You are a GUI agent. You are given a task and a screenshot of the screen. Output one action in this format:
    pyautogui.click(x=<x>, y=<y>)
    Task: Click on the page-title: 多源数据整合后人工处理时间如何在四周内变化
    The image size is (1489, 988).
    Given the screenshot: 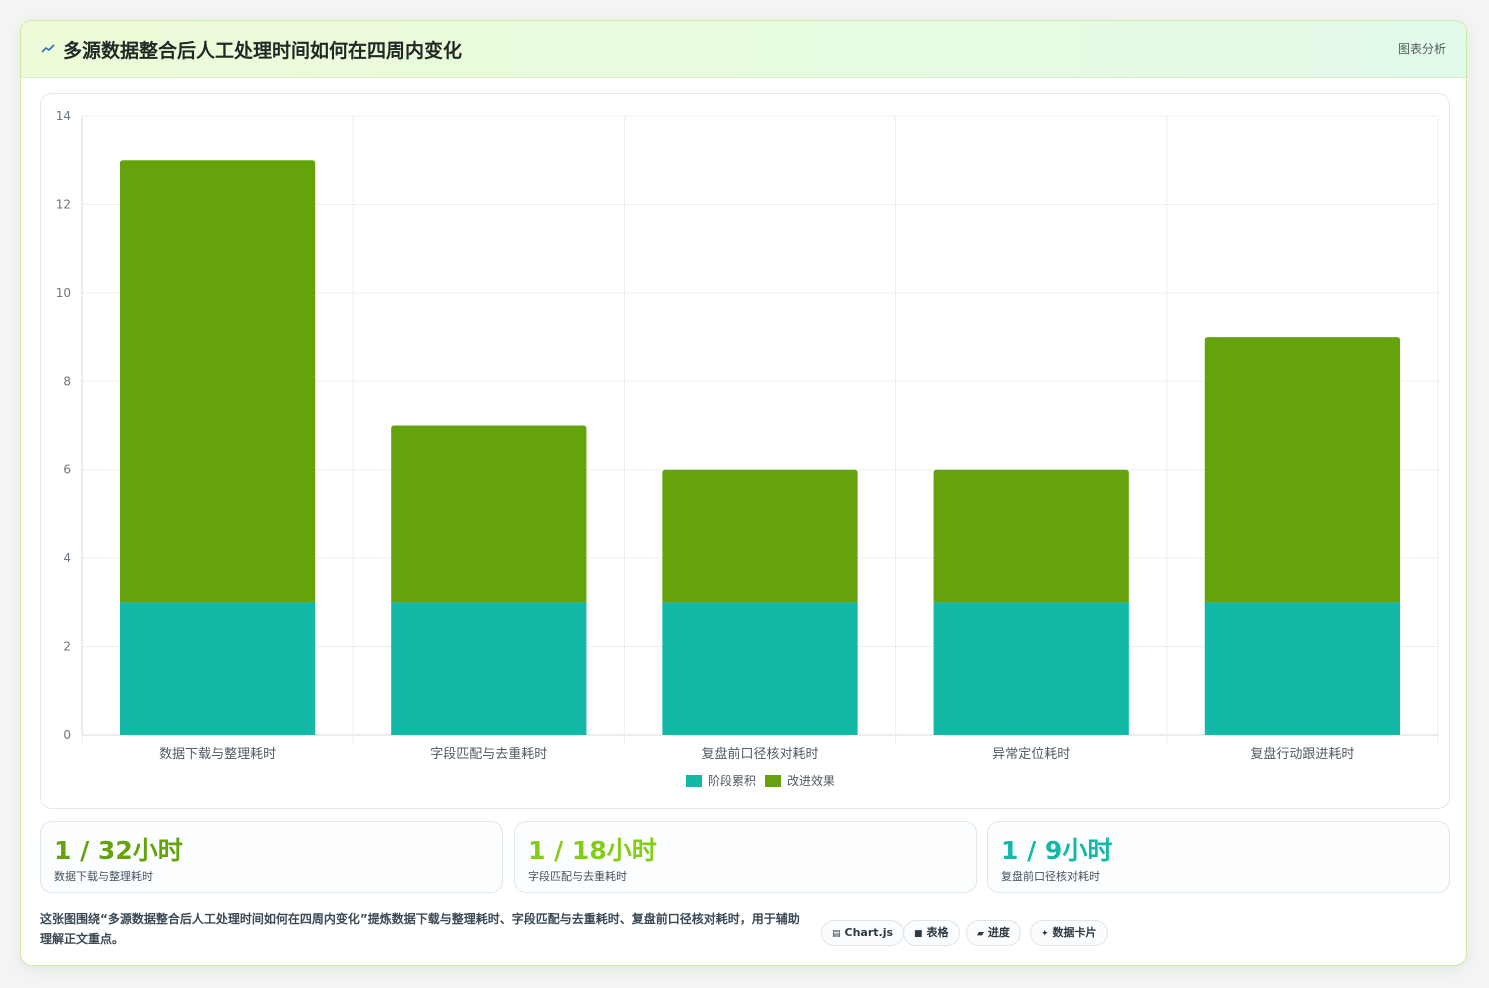 What is the action you would take?
    pyautogui.click(x=263, y=51)
    